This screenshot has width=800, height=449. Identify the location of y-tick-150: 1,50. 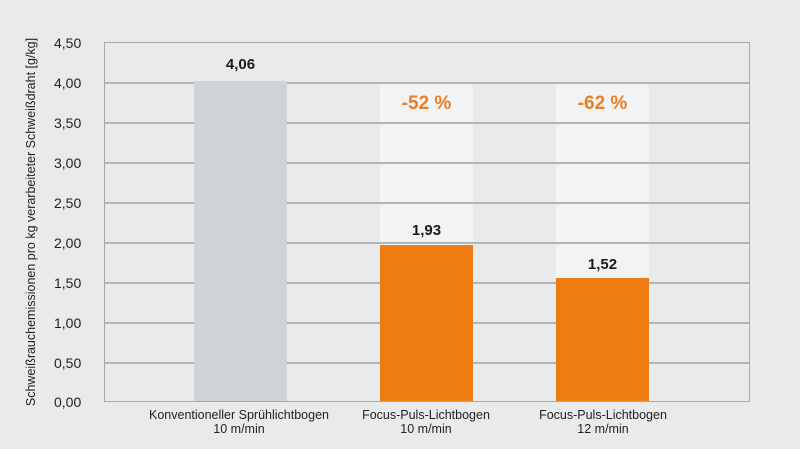
(68, 283).